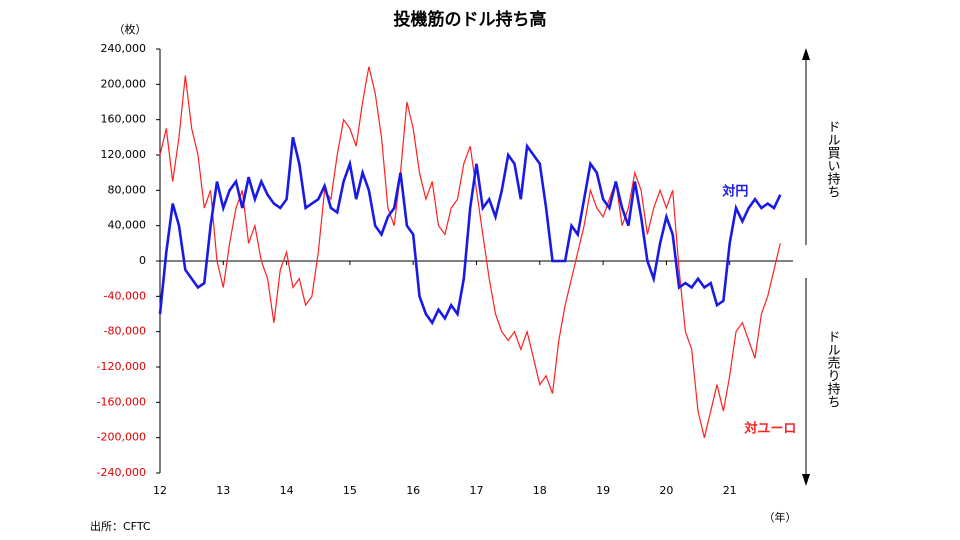 The image size is (960, 540). What do you see at coordinates (730, 490) in the screenshot?
I see `x-tick-label: 21` at bounding box center [730, 490].